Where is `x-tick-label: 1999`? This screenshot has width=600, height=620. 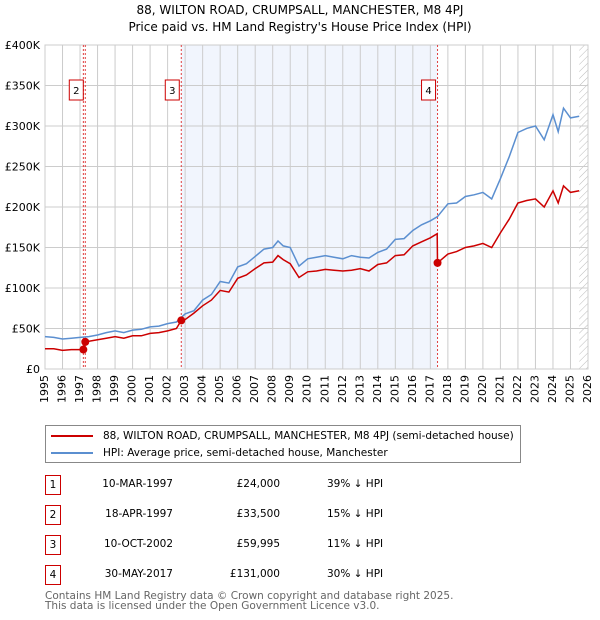 x-tick-label: 1999 is located at coordinates (114, 389).